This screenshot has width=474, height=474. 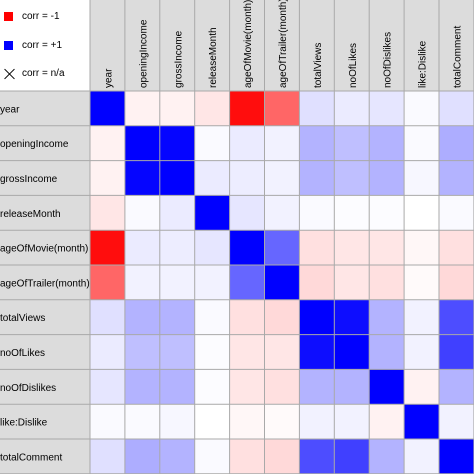 I want to click on column-label: ageOfTrailer(month), so click(x=283, y=44).